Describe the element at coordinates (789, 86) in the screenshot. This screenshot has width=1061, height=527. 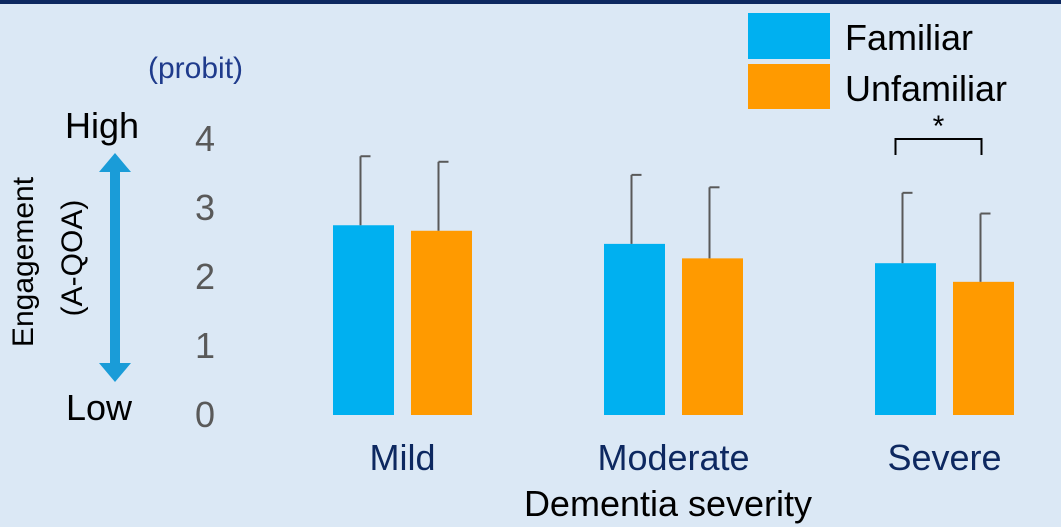
I see `legend-swatch-unfamiliar` at that location.